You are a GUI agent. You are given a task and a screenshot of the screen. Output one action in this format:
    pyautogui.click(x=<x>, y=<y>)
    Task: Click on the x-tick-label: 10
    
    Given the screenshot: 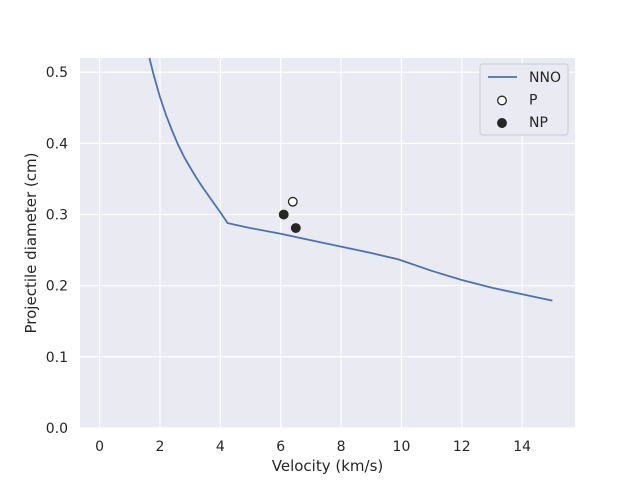 What is the action you would take?
    pyautogui.click(x=402, y=447)
    